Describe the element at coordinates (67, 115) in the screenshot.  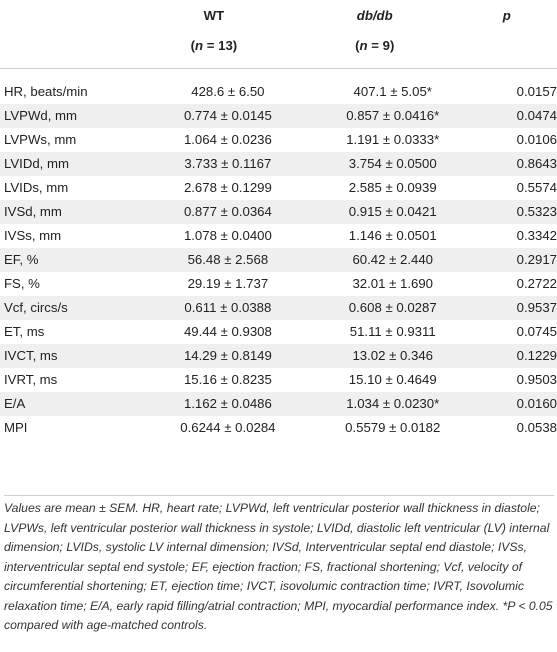
I see `row-label: LVPWd, mm` at that location.